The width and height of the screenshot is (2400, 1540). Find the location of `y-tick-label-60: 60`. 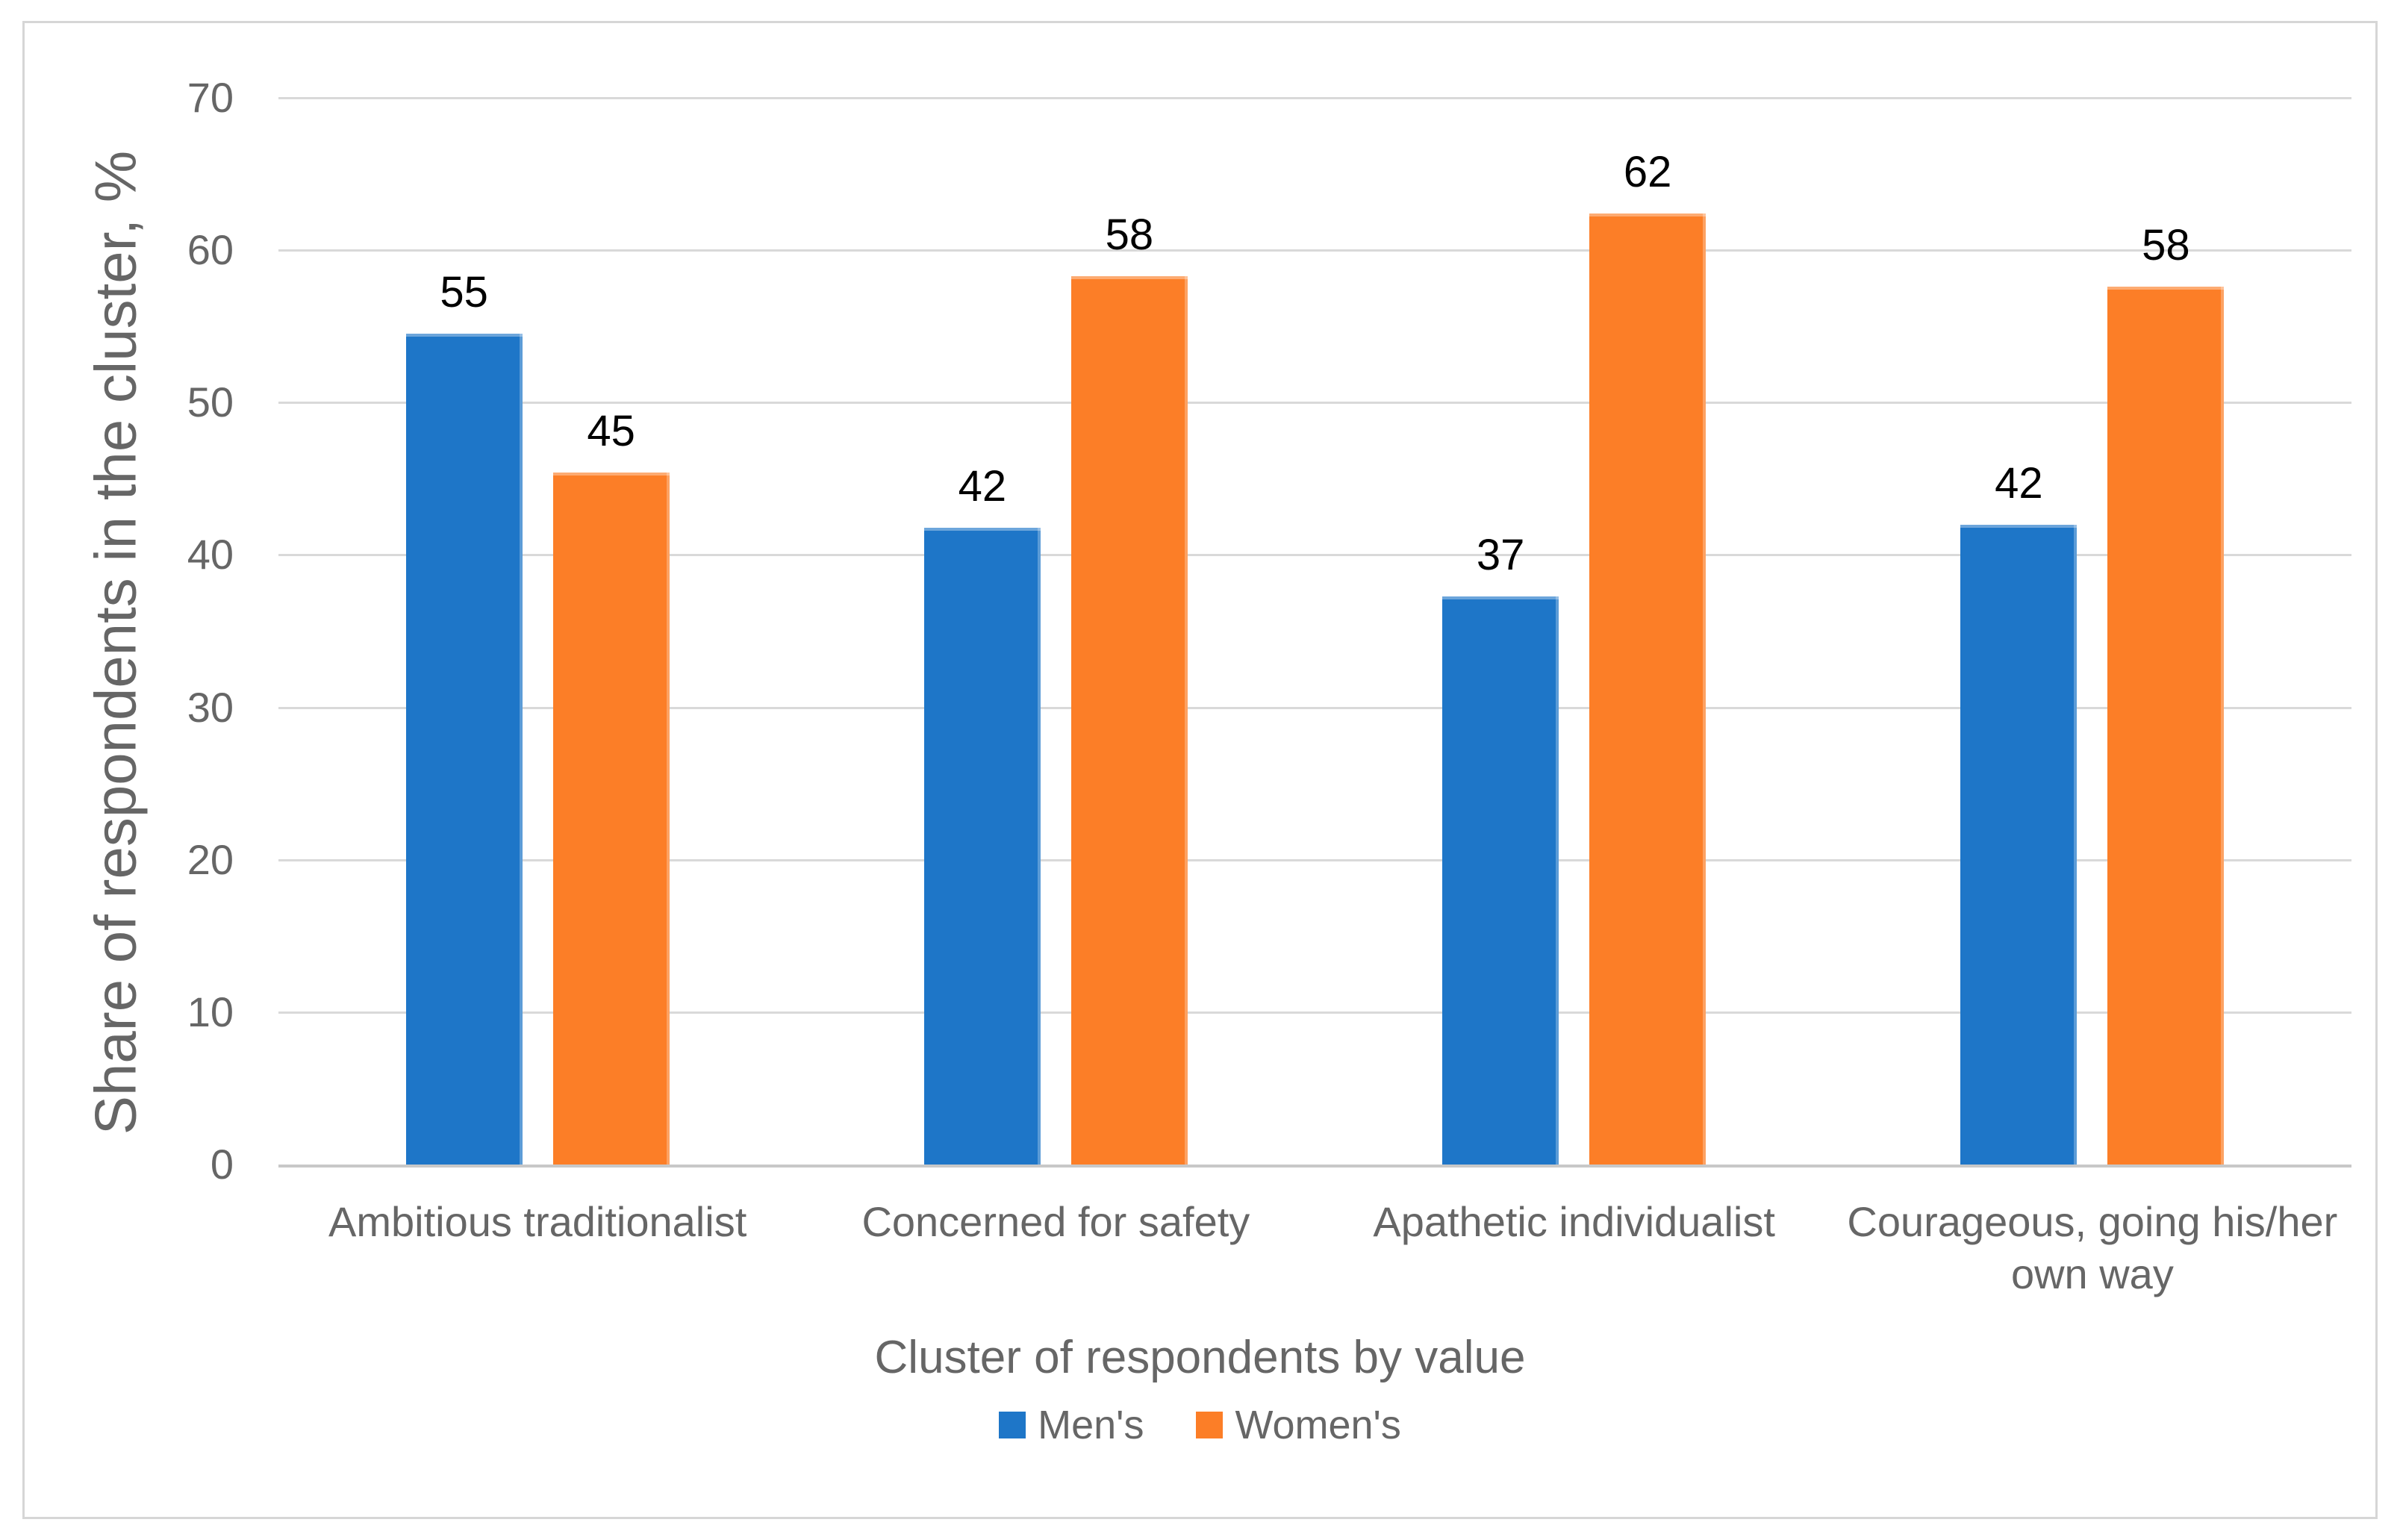

y-tick-label-60: 60 is located at coordinates (211, 250).